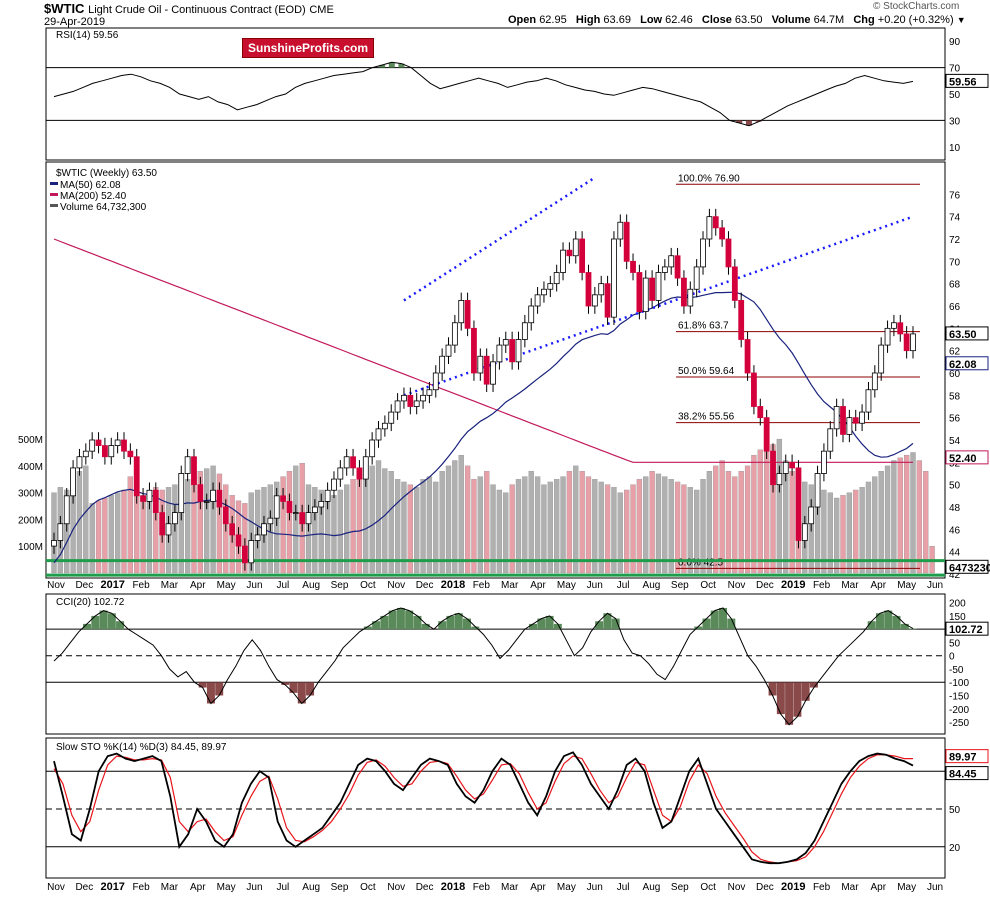 The width and height of the screenshot is (990, 897). I want to click on price-tick-label: 70, so click(955, 262).